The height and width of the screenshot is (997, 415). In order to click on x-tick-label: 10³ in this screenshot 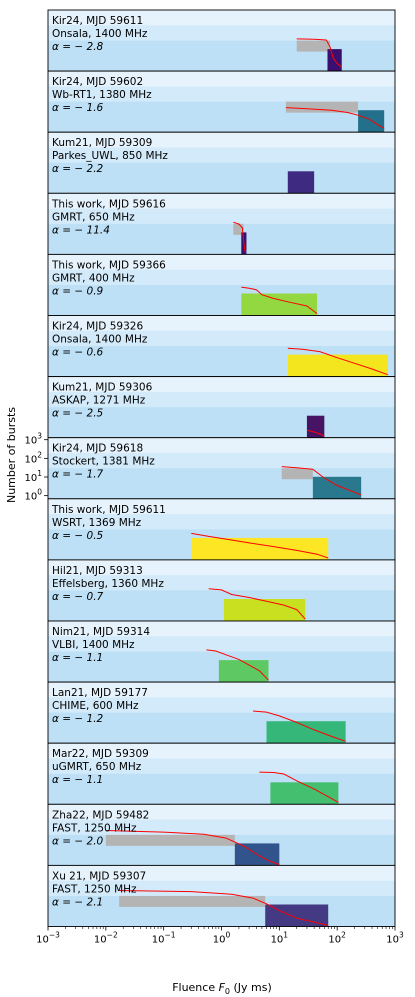, I will do `click(395, 938)`.